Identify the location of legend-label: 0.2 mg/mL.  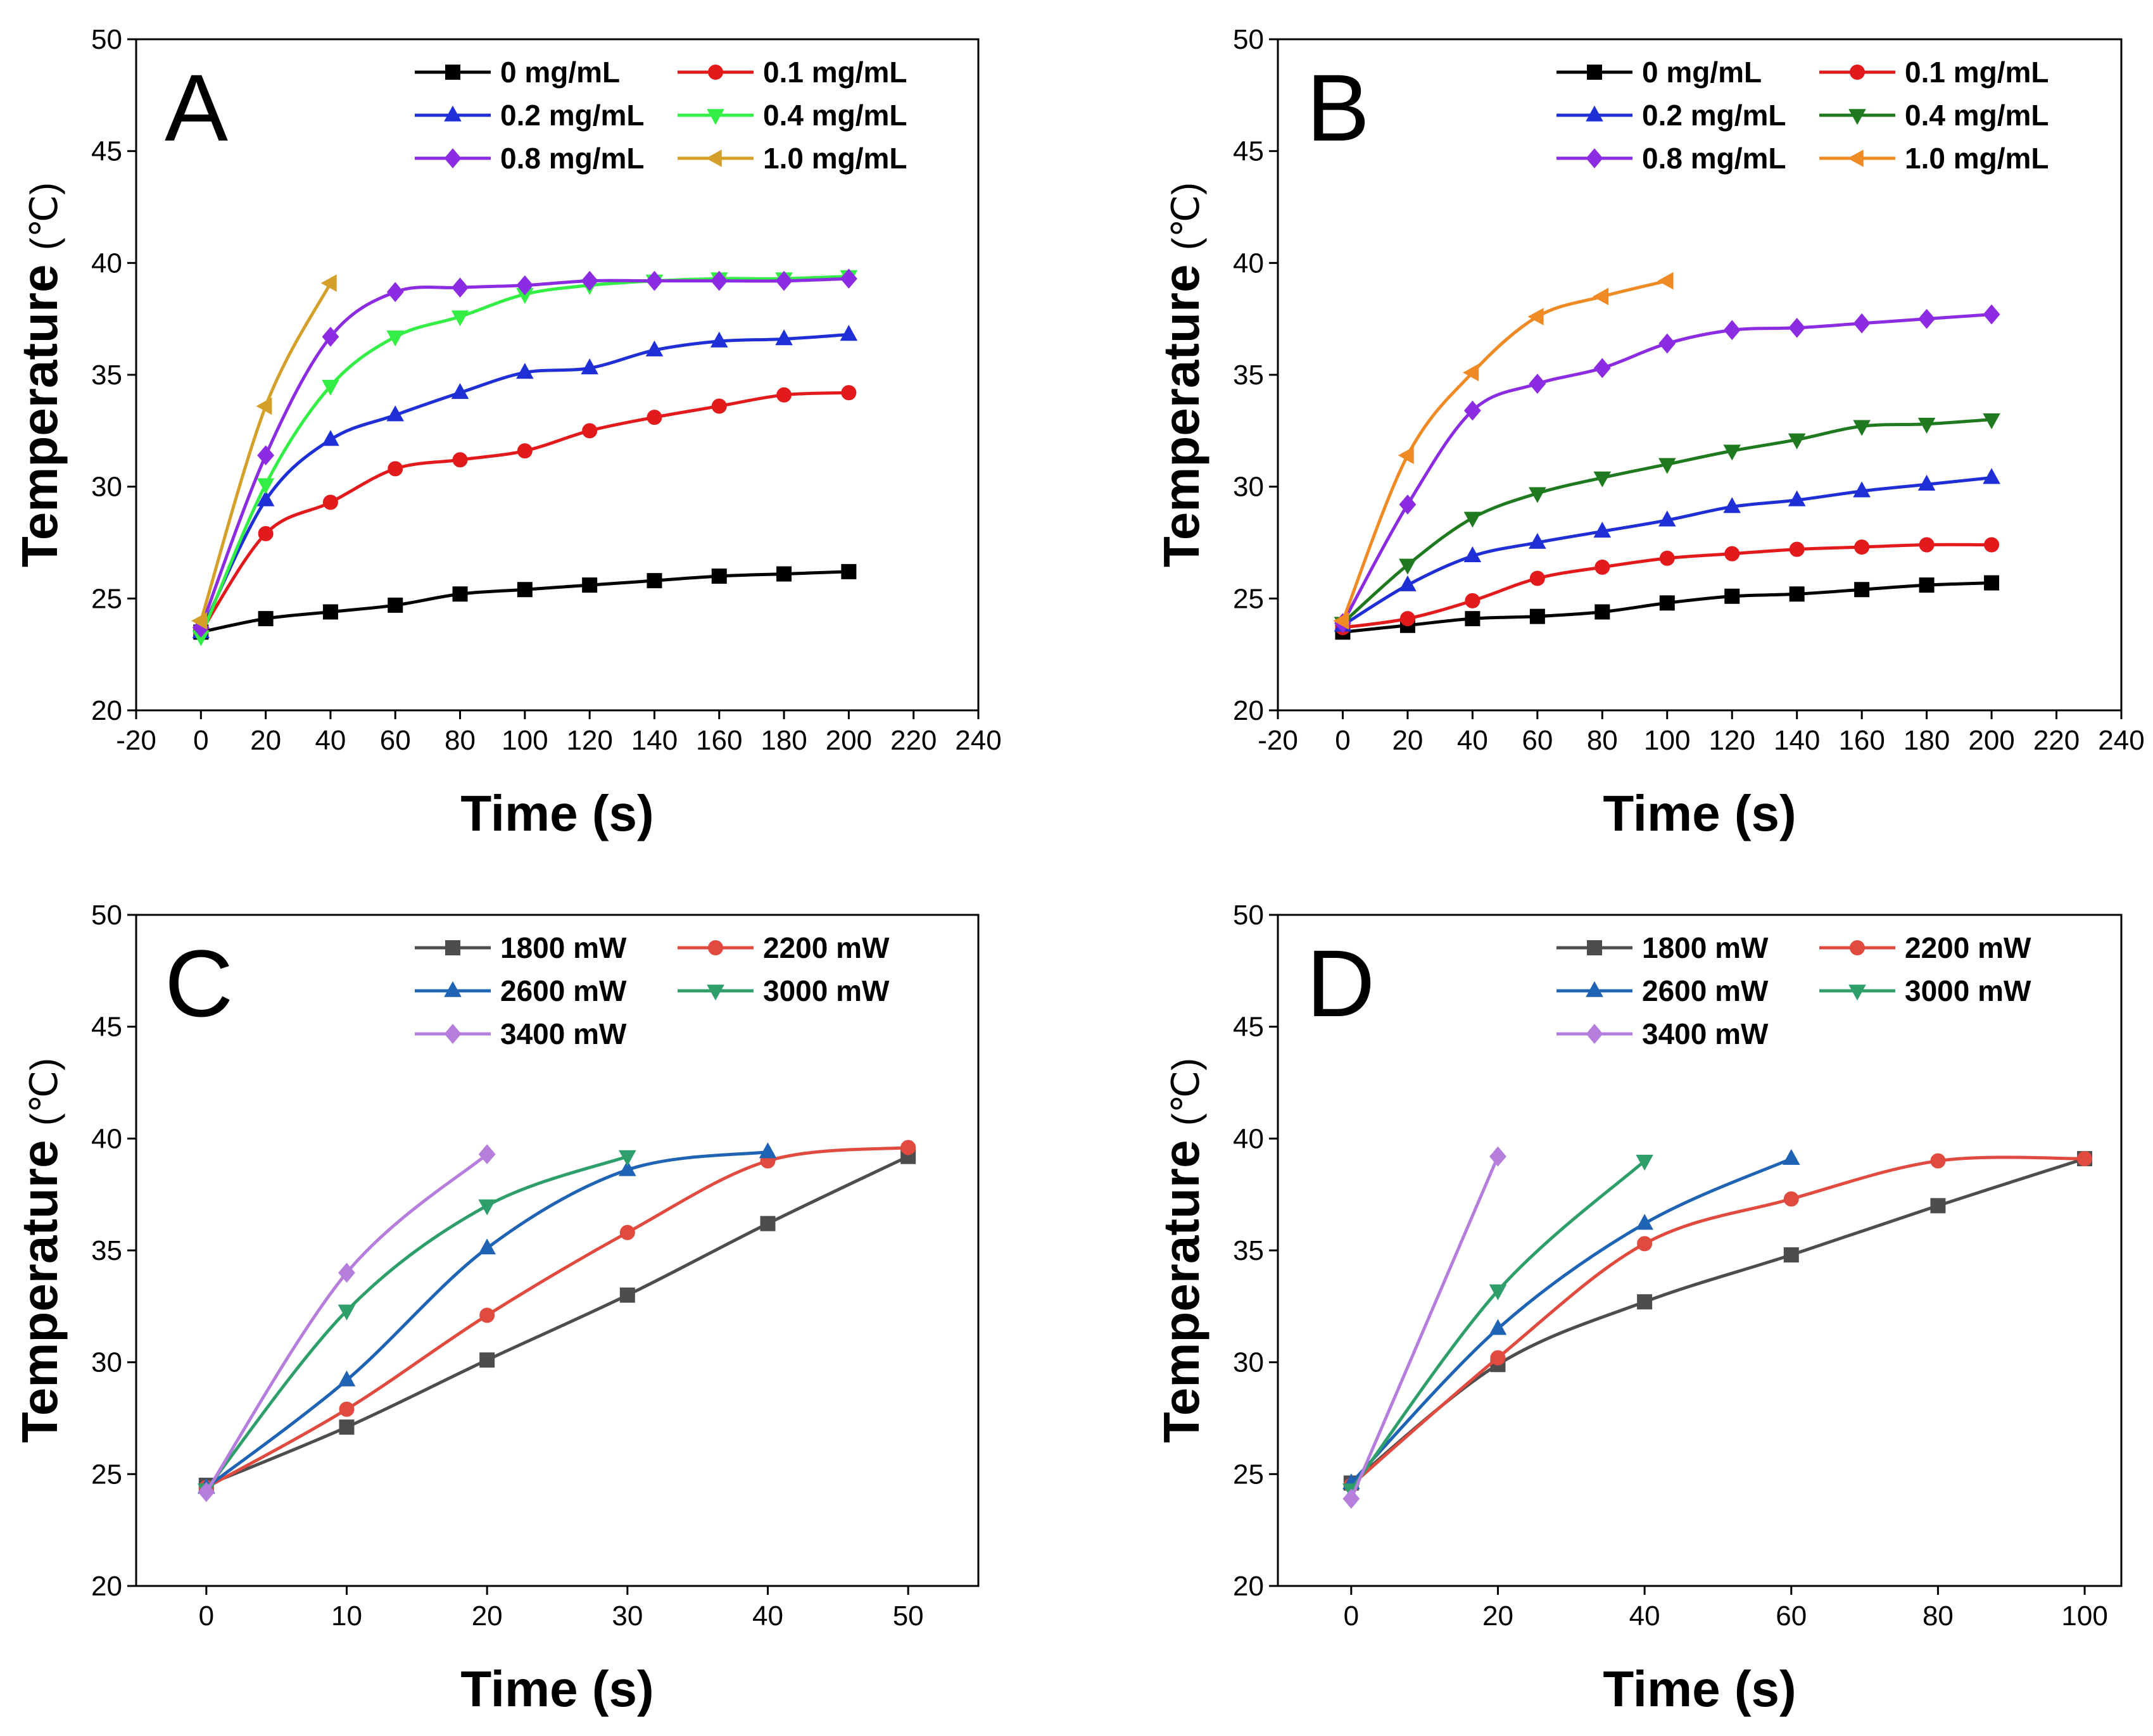
(1714, 115).